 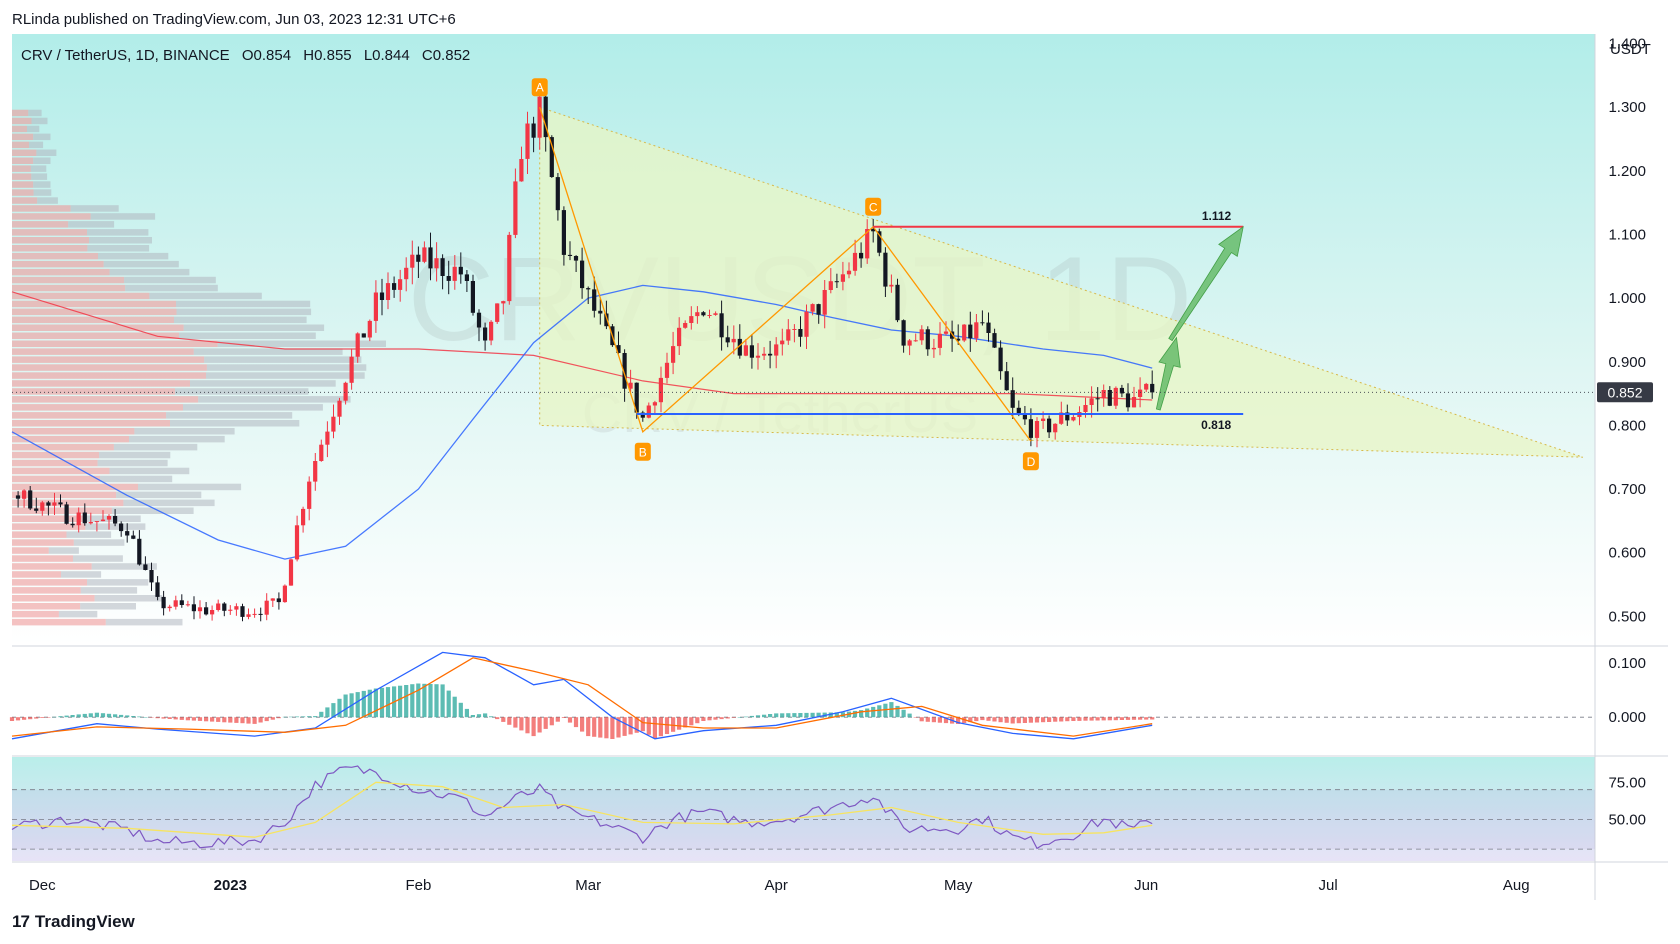 I want to click on tradingview-brand: 17 TradingView, so click(x=73, y=922).